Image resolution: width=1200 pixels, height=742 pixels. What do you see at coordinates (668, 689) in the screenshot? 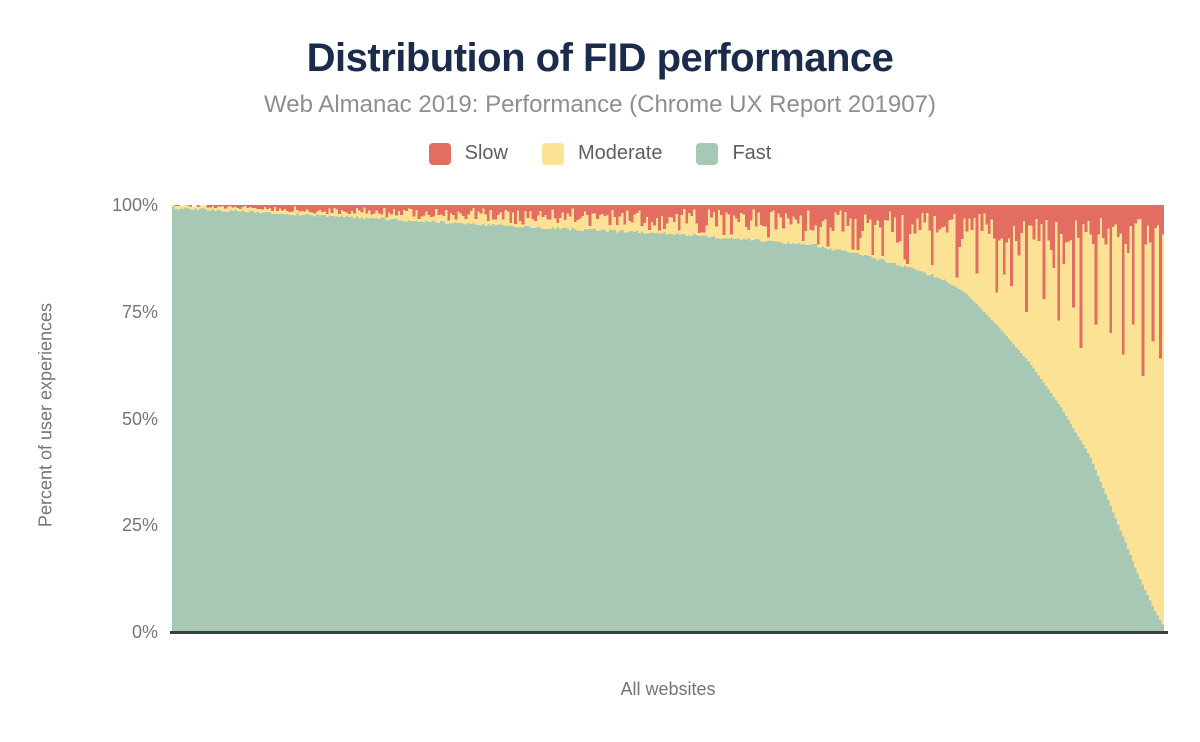
I see `x-axis-label: All websites` at bounding box center [668, 689].